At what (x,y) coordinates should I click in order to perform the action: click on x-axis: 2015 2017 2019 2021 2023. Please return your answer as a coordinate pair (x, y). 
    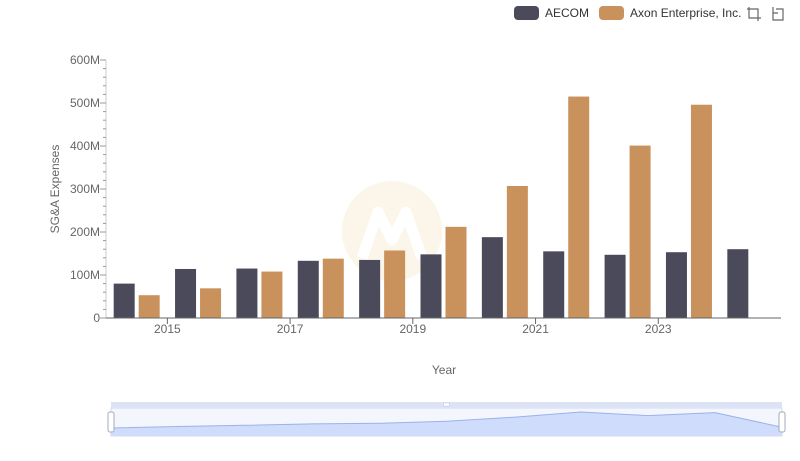
    Looking at the image, I should click on (443, 326).